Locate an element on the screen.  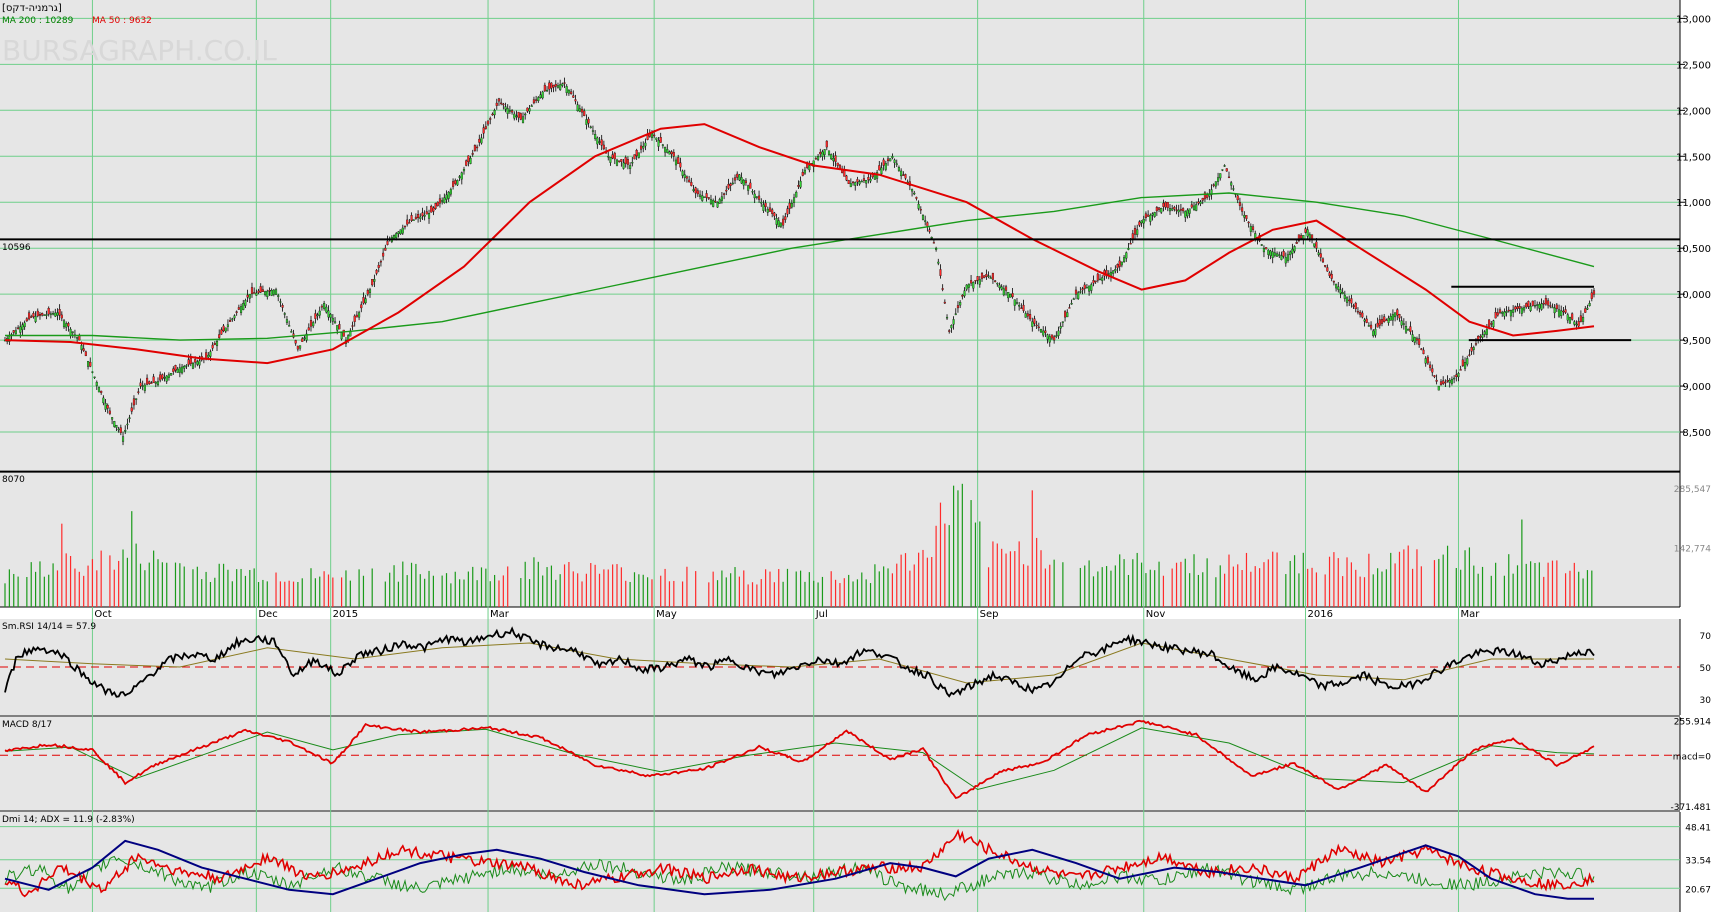
macd-tick-label: 255.914 is located at coordinates (1692, 722).